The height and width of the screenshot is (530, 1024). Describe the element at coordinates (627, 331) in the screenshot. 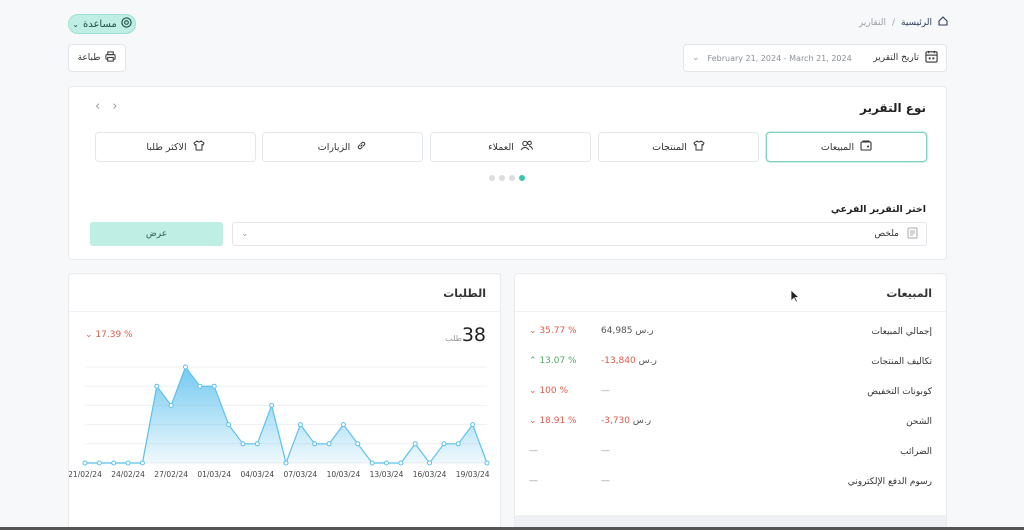

I see `sales-row-amount: 64,985 ر.س` at that location.